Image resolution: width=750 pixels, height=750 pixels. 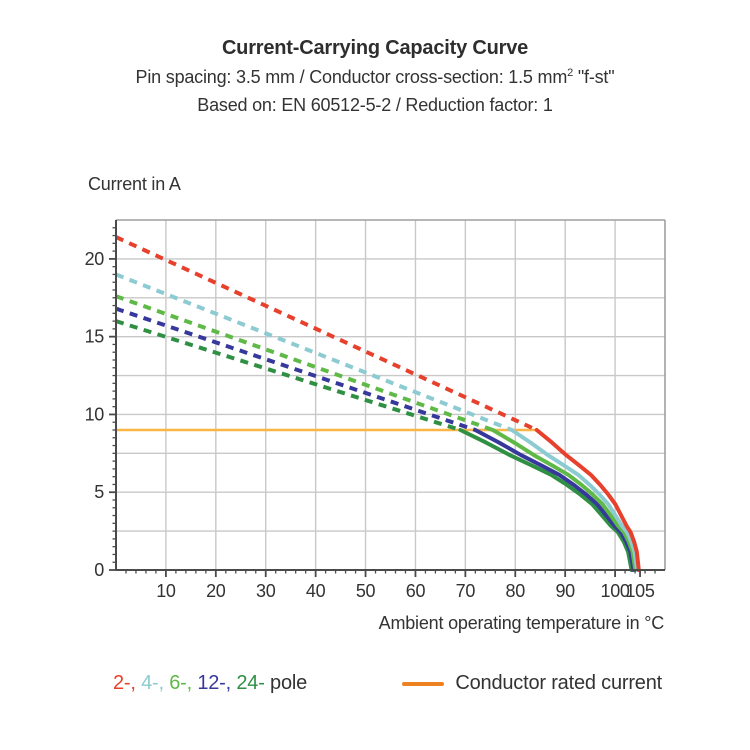 What do you see at coordinates (266, 591) in the screenshot?
I see `x-tick-label: 30` at bounding box center [266, 591].